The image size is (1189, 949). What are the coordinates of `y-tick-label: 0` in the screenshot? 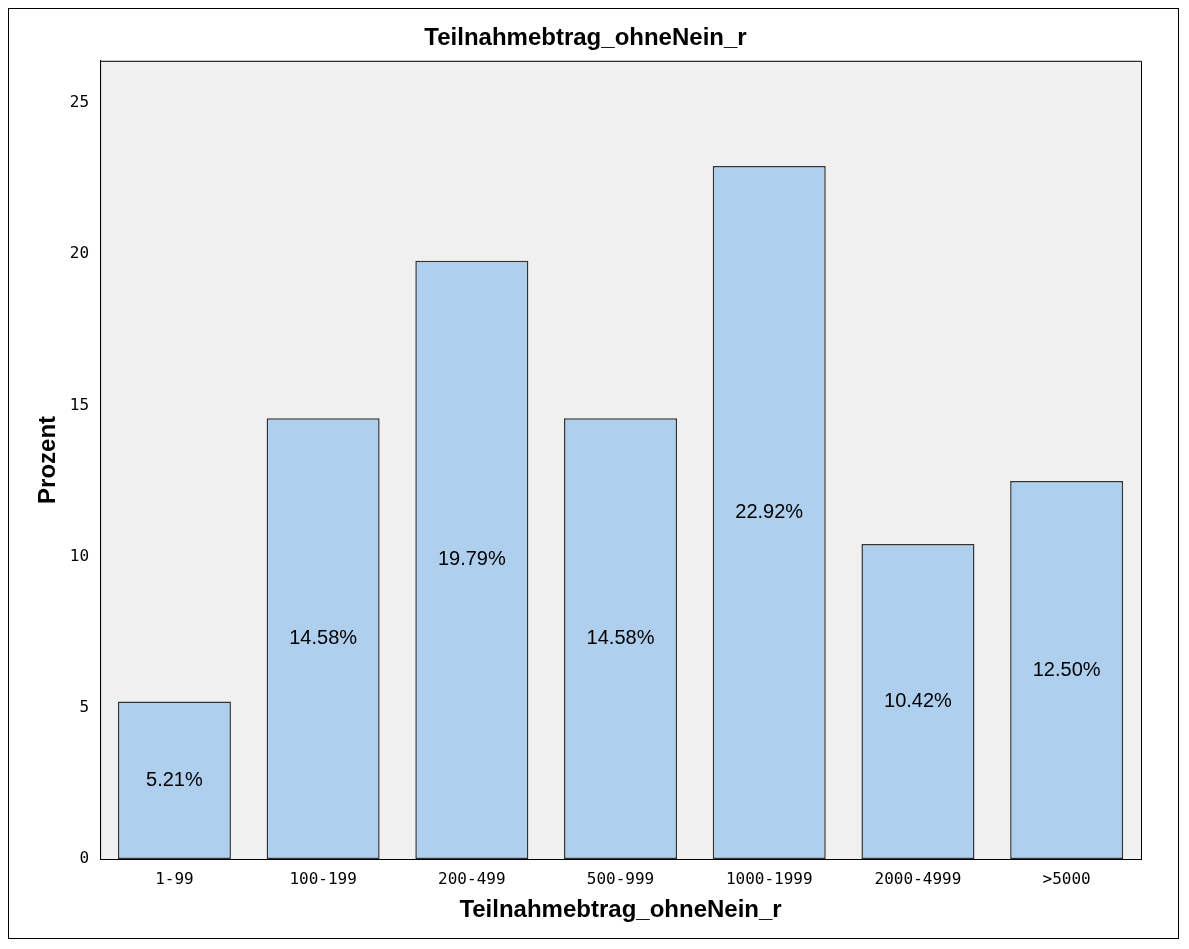 It's located at (84, 858).